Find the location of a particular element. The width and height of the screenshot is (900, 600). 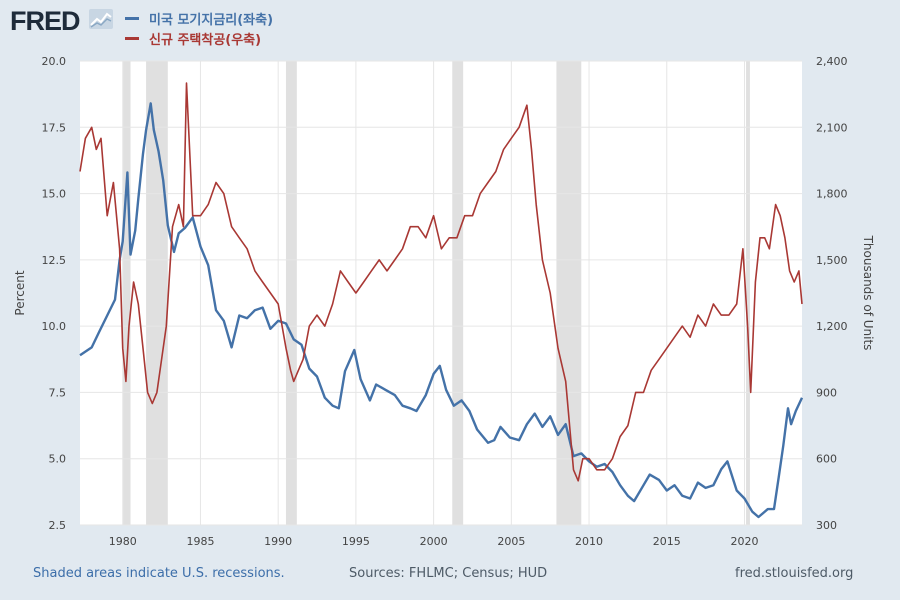

y-right-tick-label: 2,100 is located at coordinates (832, 127).